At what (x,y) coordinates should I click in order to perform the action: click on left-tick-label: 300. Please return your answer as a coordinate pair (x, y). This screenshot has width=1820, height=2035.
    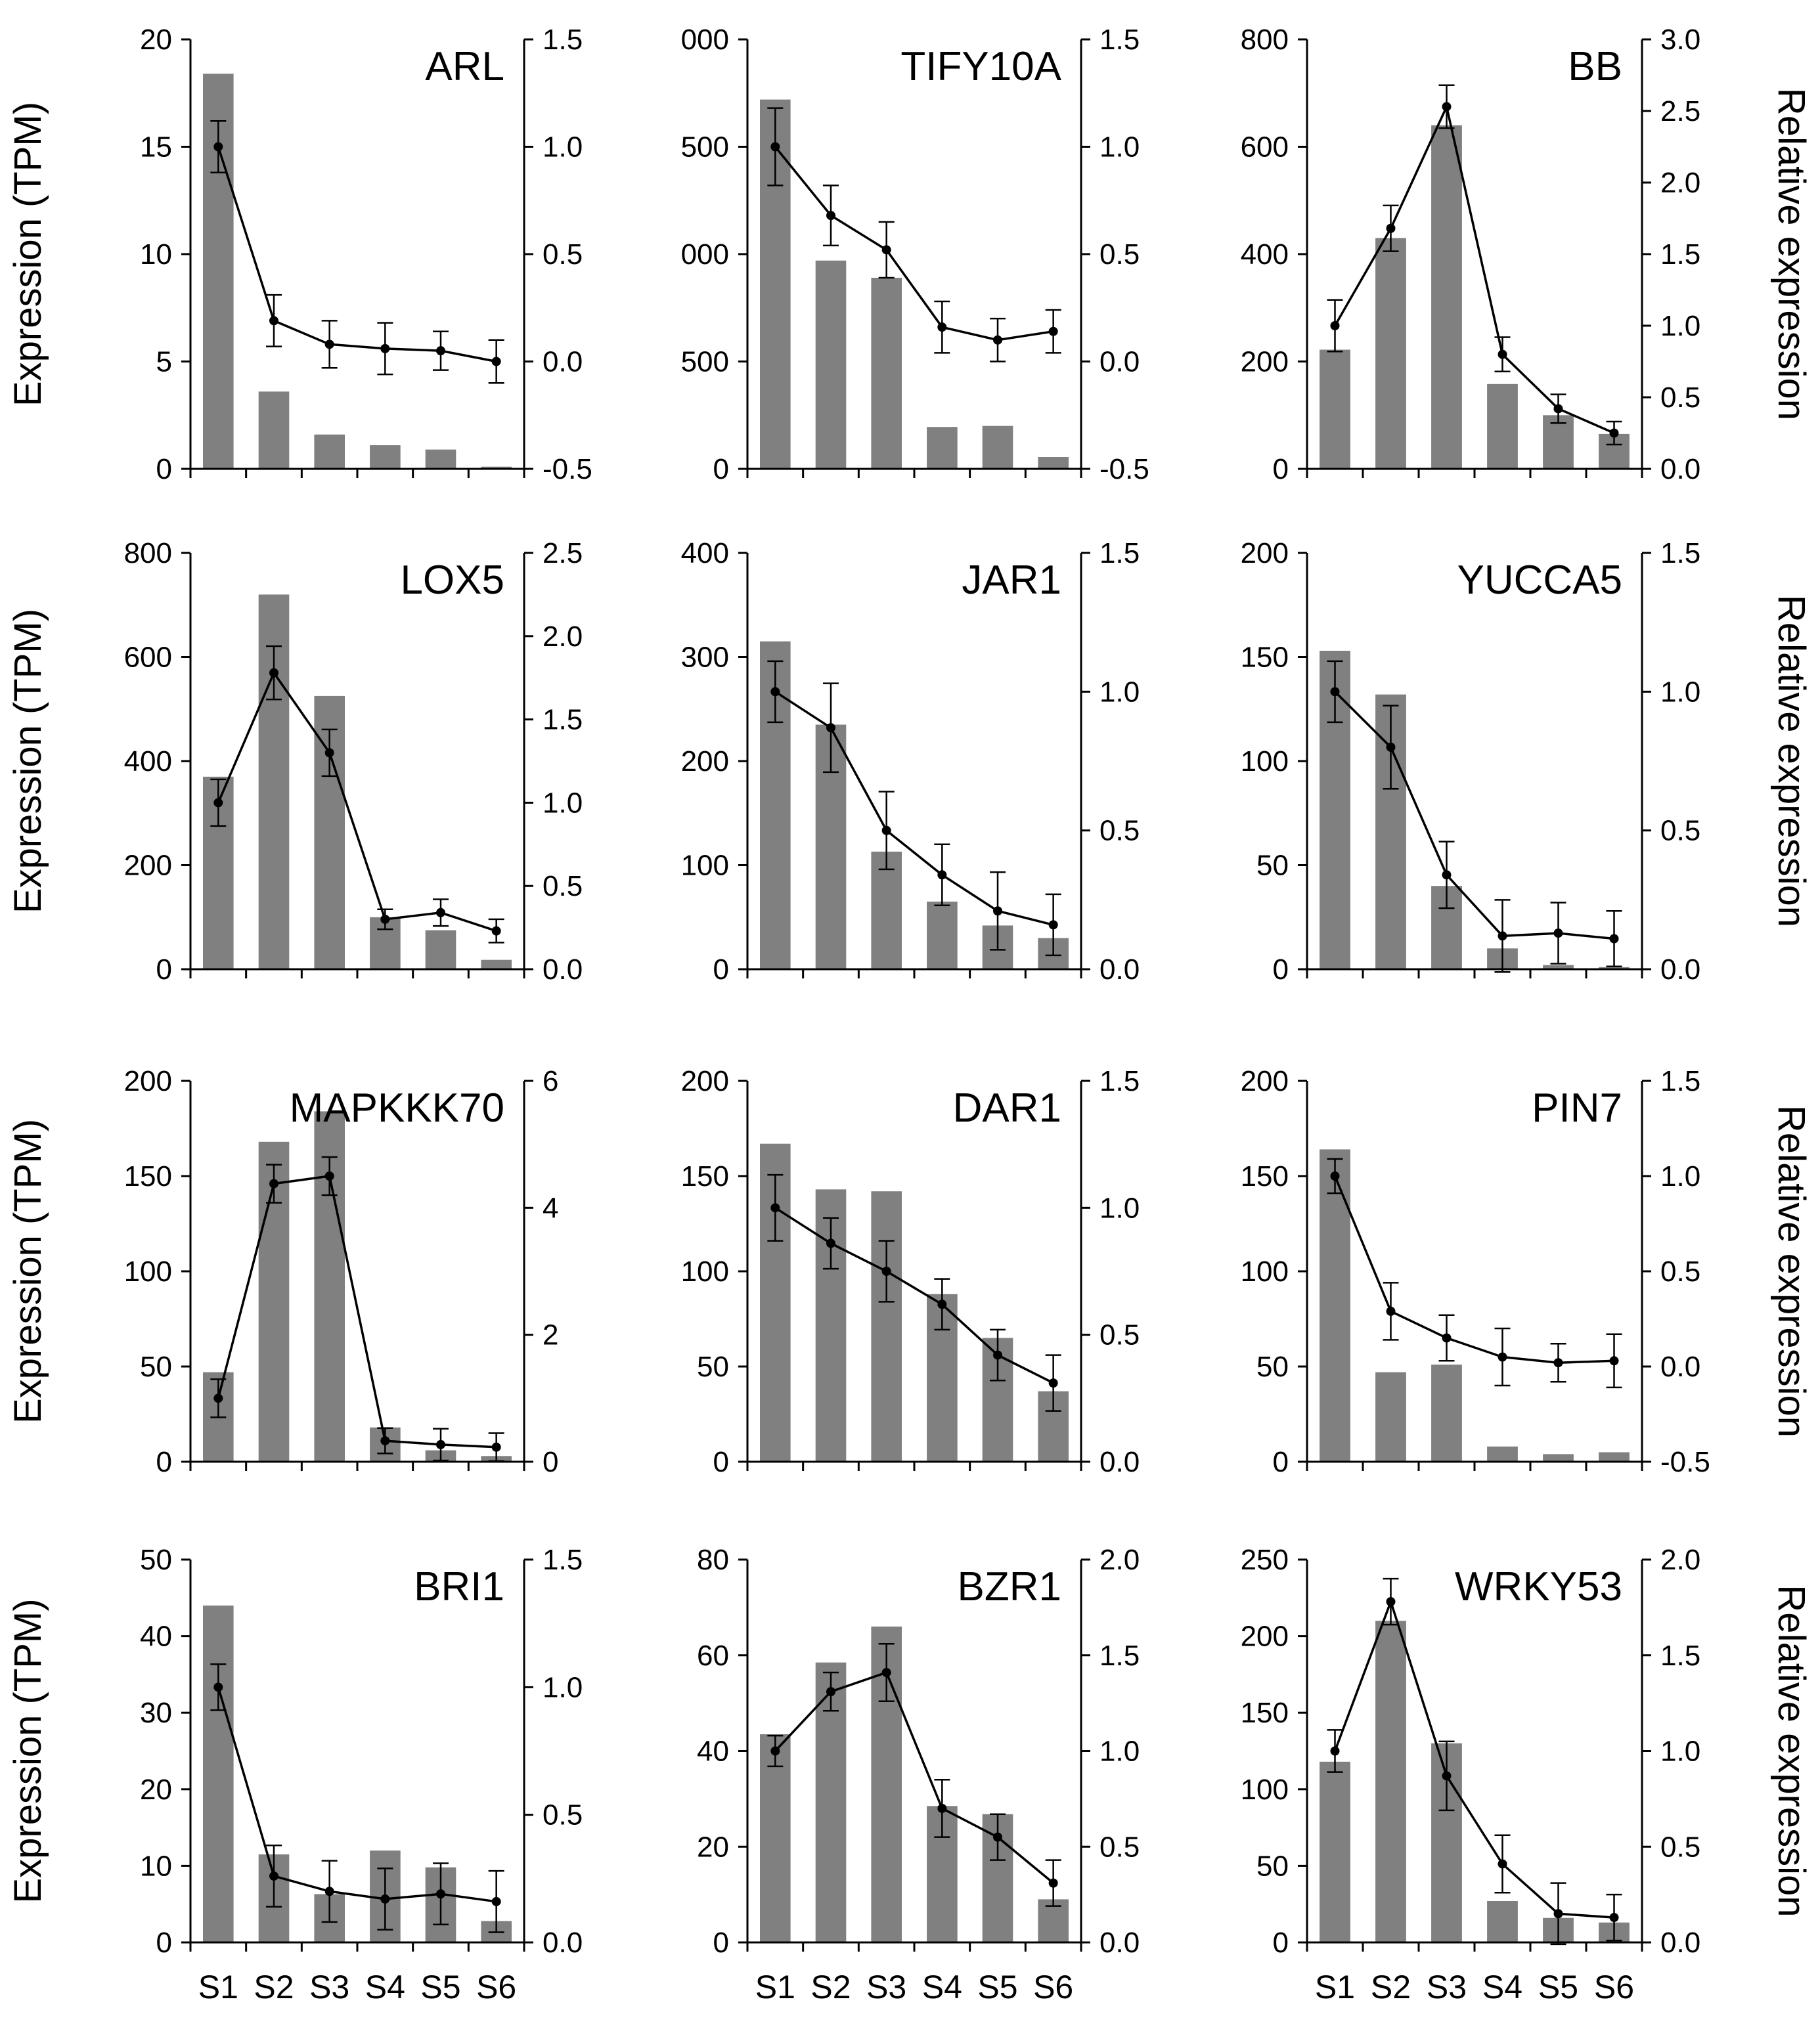
    Looking at the image, I should click on (705, 658).